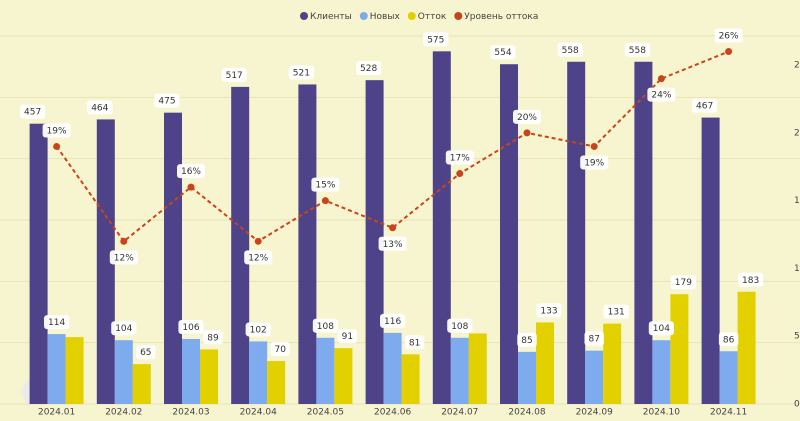 Image resolution: width=800 pixels, height=421 pixels. I want to click on x-tick-label: 2024.02, so click(123, 413).